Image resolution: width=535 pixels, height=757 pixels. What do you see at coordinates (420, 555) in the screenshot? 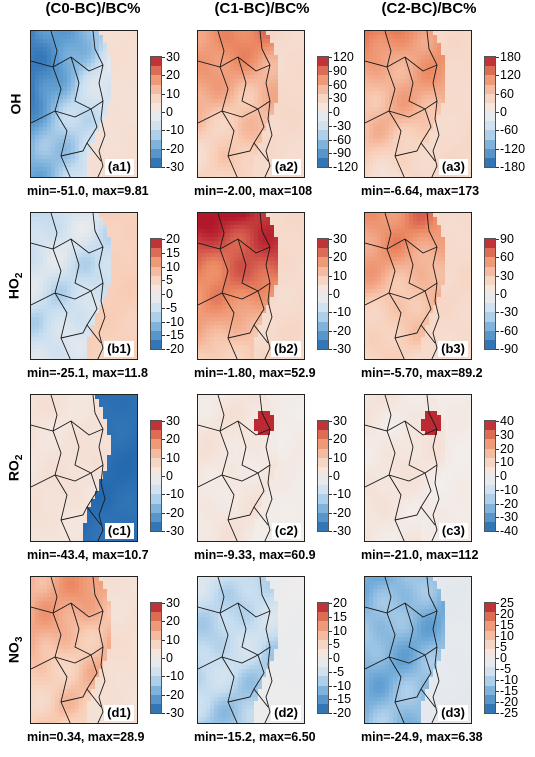
I see `stats-c3: min=-21.0, max=112` at bounding box center [420, 555].